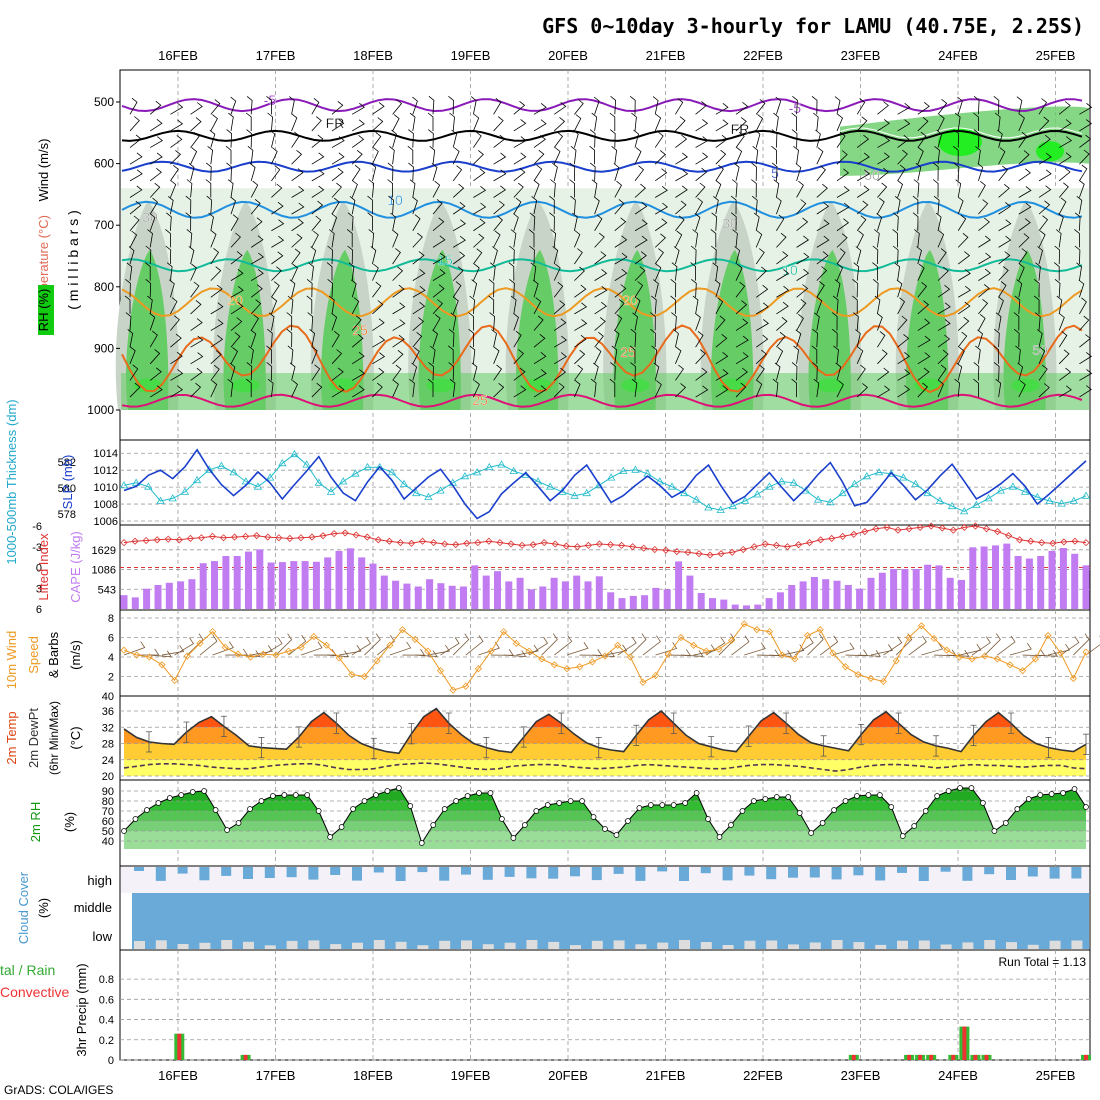  Describe the element at coordinates (480, 400) in the screenshot. I see `contour-label: 25` at that location.